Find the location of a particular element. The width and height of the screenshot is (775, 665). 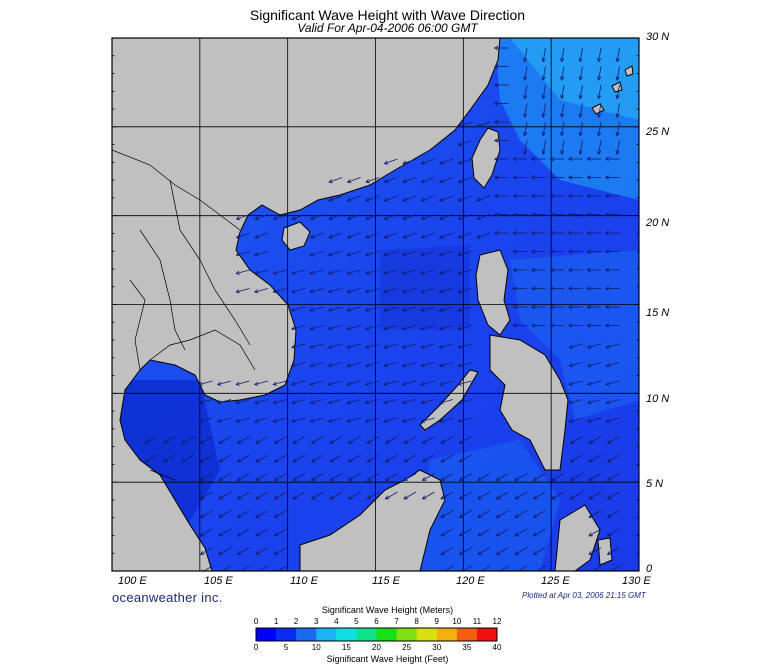

lon-label-110e: 110 E is located at coordinates (304, 581).